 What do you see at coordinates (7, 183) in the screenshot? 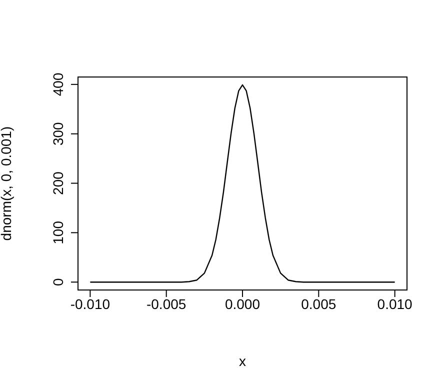
I see `y-axis-title: dnorm(x, 0, 0.001)` at bounding box center [7, 183].